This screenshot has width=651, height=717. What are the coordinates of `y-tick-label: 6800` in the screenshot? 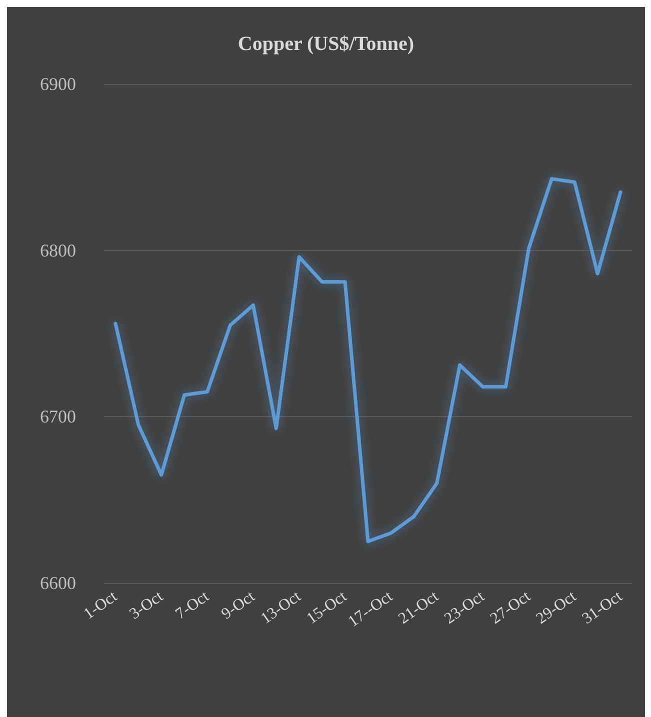 It's located at (58, 250).